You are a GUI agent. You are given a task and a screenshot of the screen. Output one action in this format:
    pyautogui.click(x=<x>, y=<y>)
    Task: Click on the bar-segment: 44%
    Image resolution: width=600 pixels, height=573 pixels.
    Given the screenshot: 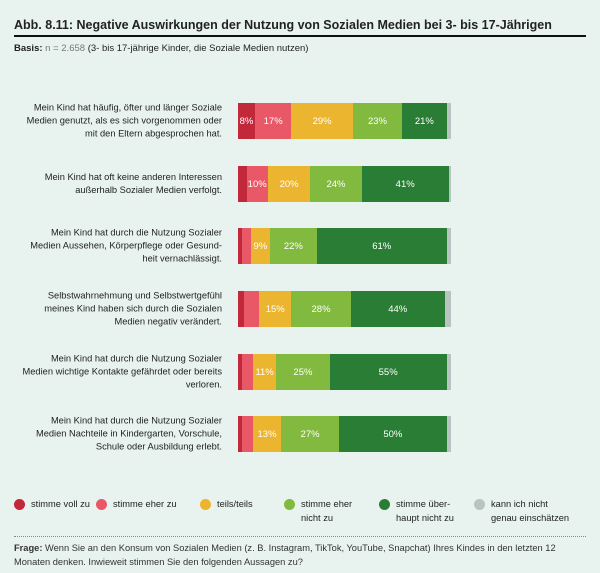 What is the action you would take?
    pyautogui.click(x=397, y=309)
    